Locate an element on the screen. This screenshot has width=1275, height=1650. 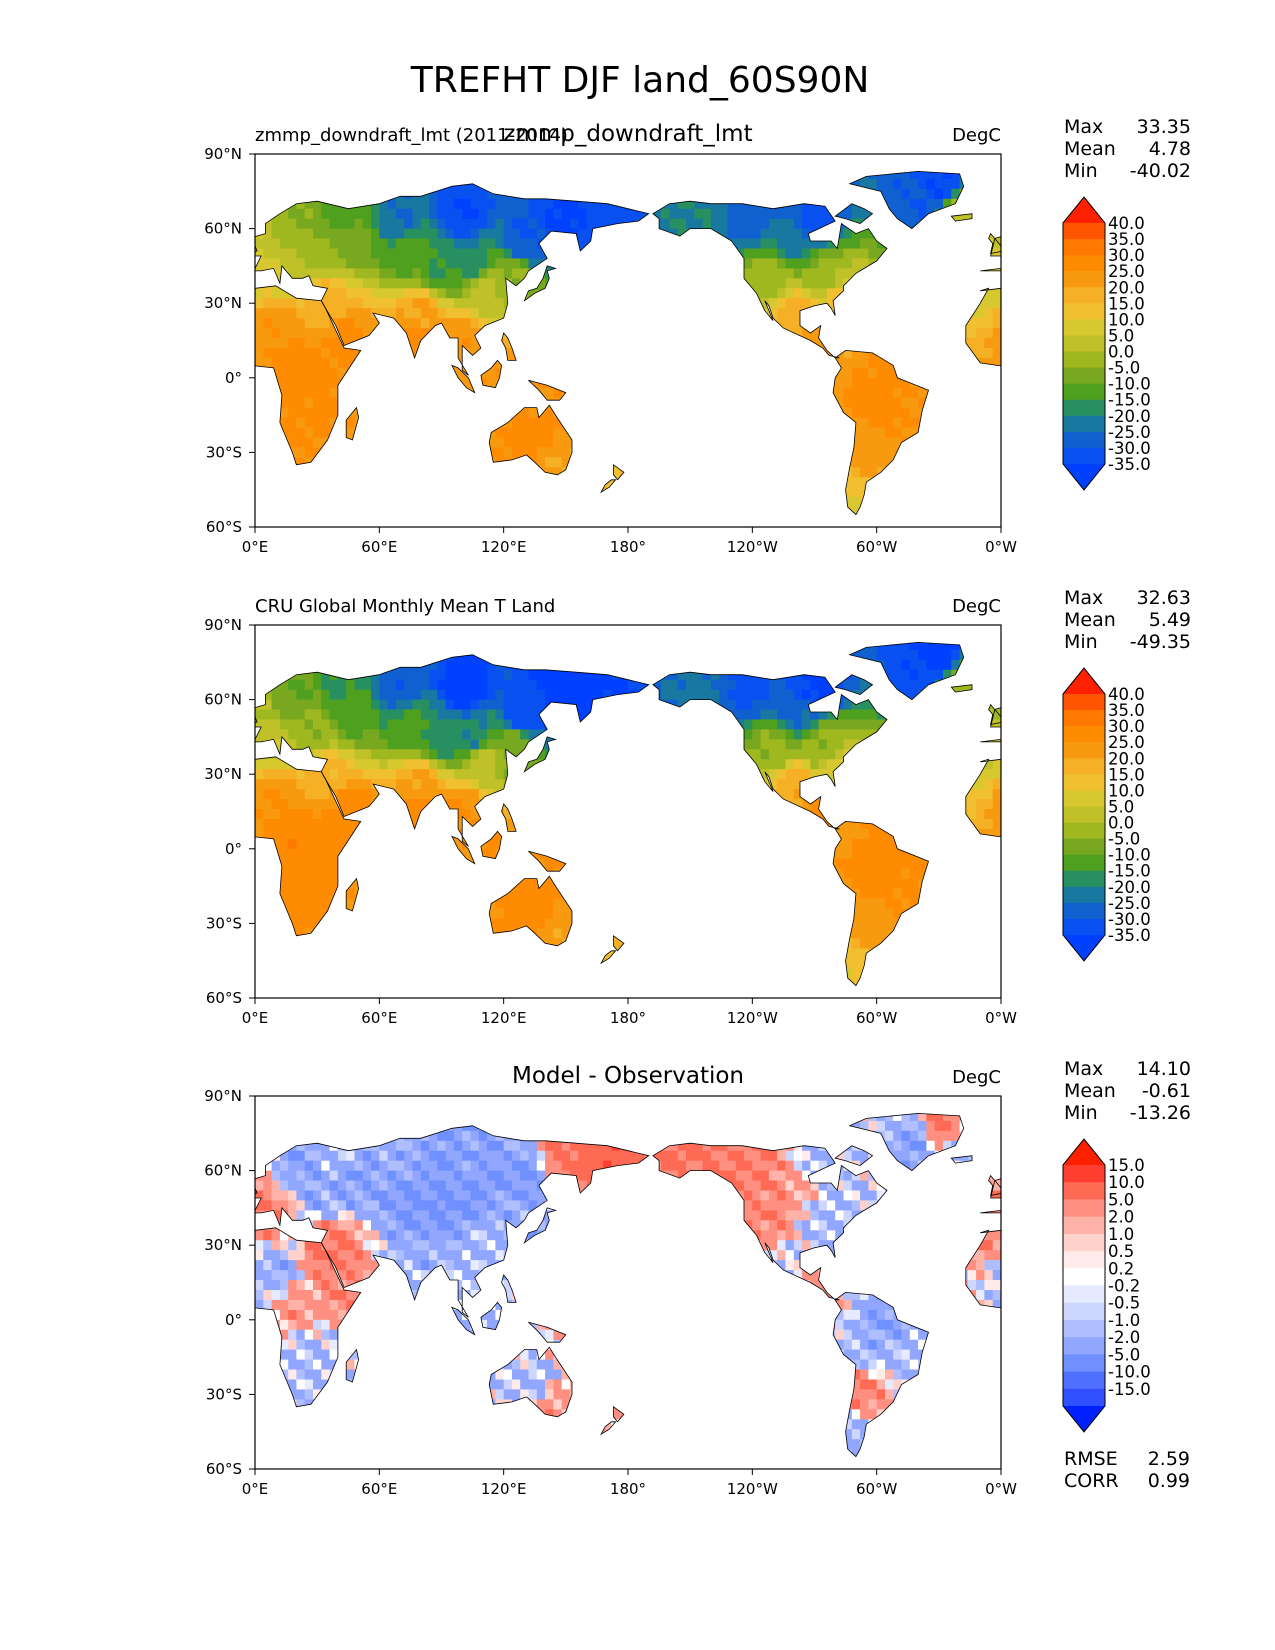
stat-label: Min is located at coordinates (1081, 171).